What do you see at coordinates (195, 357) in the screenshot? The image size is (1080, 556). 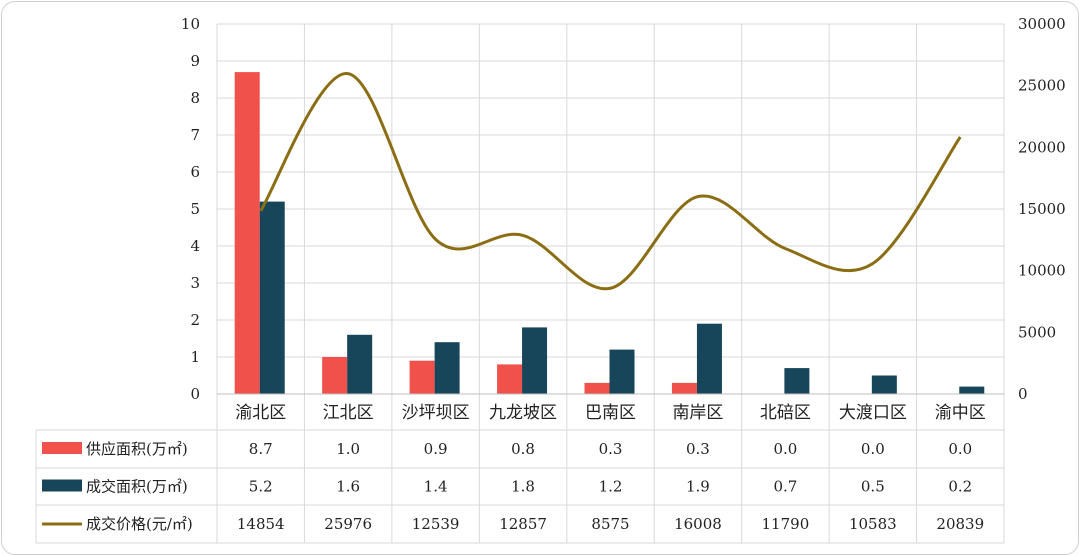 I see `y-left-tick-label: 1` at bounding box center [195, 357].